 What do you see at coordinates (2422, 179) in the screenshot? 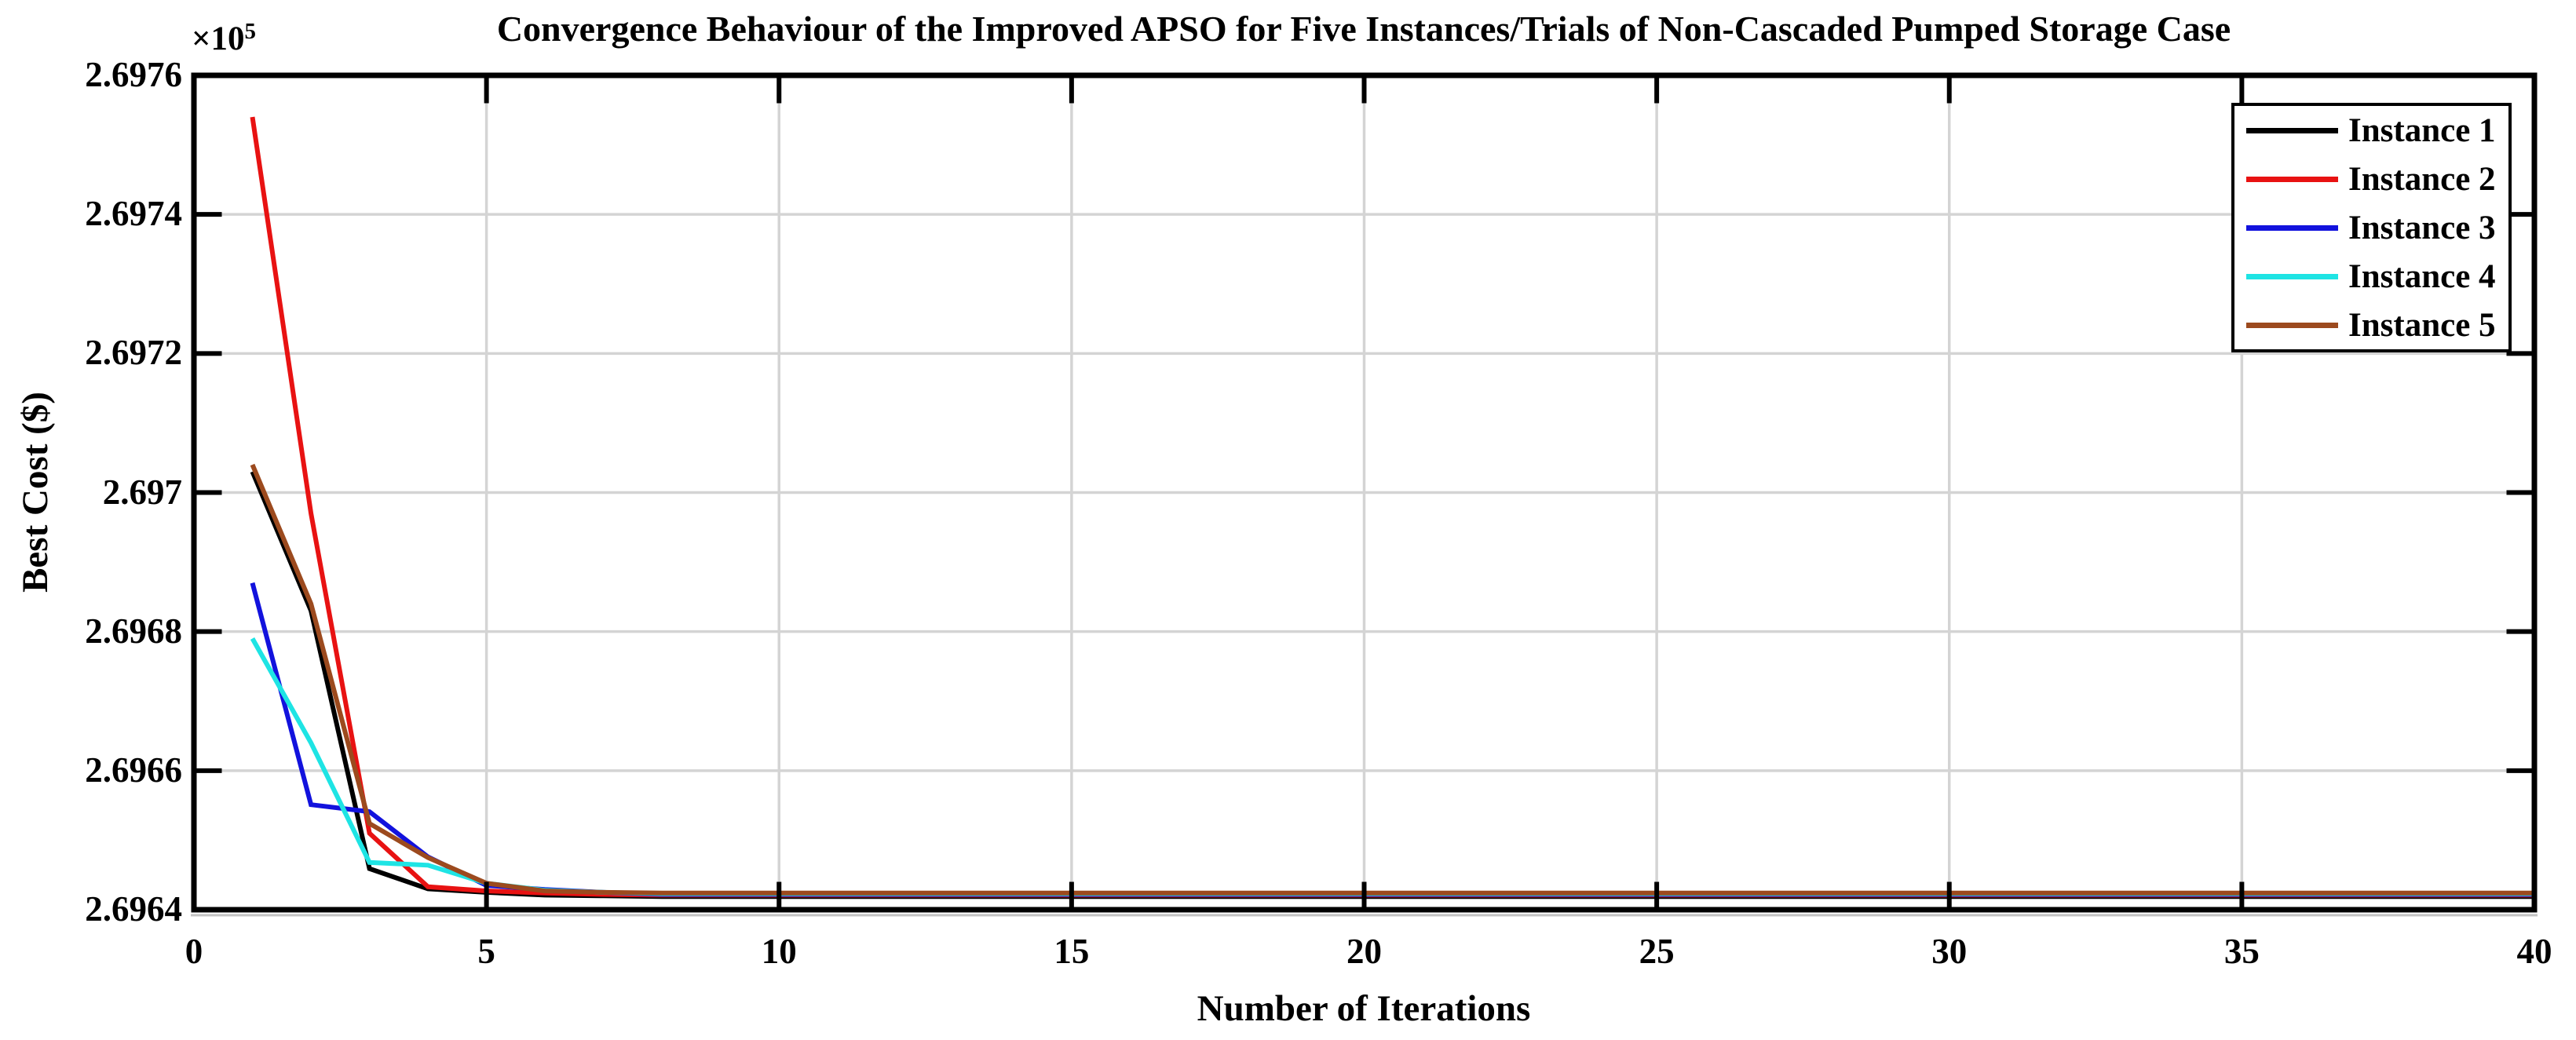
I see `legend-item-label: Instance 2` at bounding box center [2422, 179].